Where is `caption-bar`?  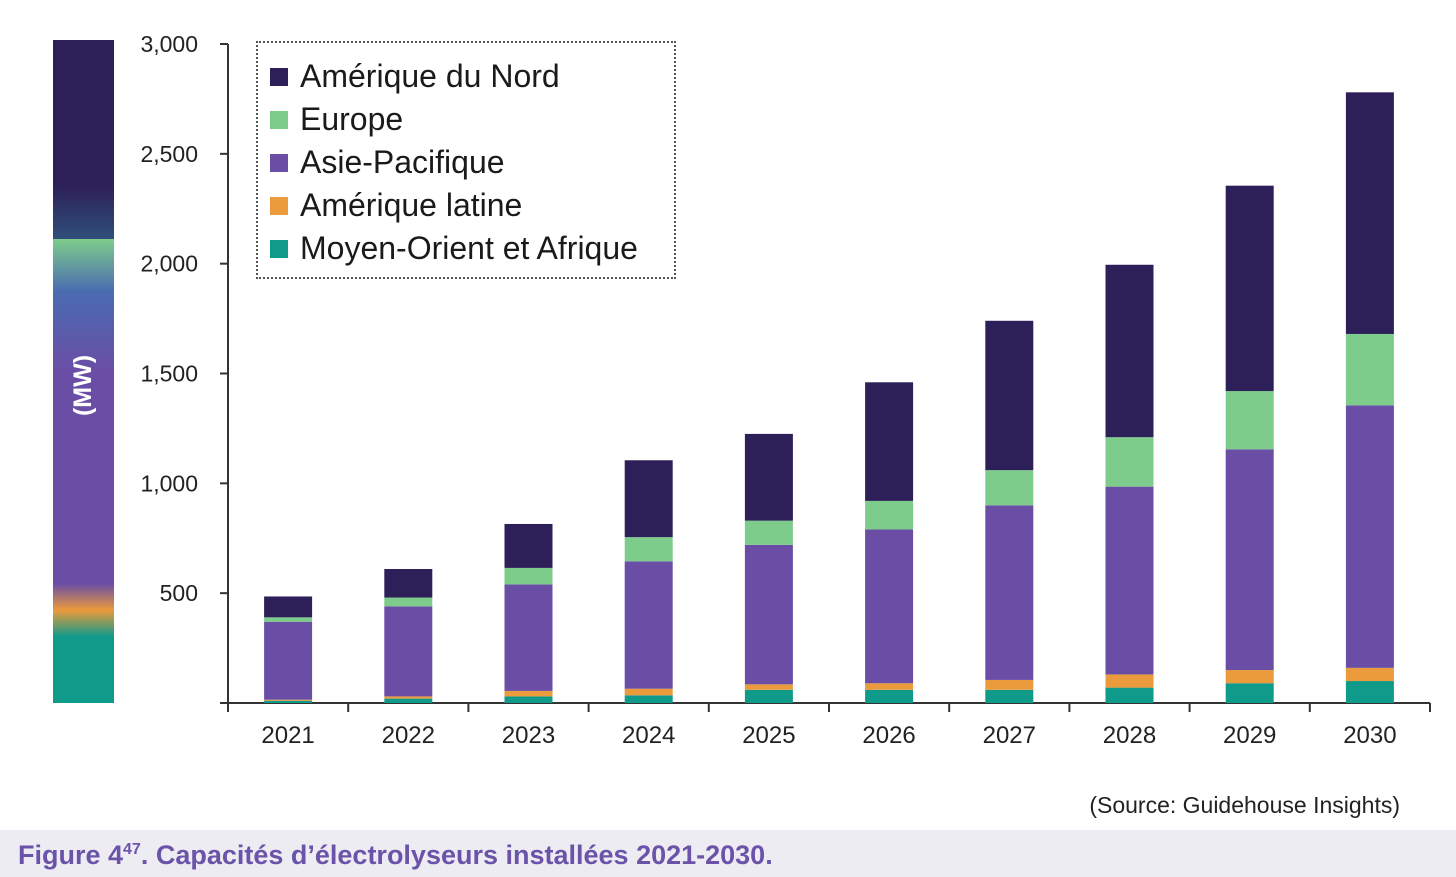 caption-bar is located at coordinates (728, 853).